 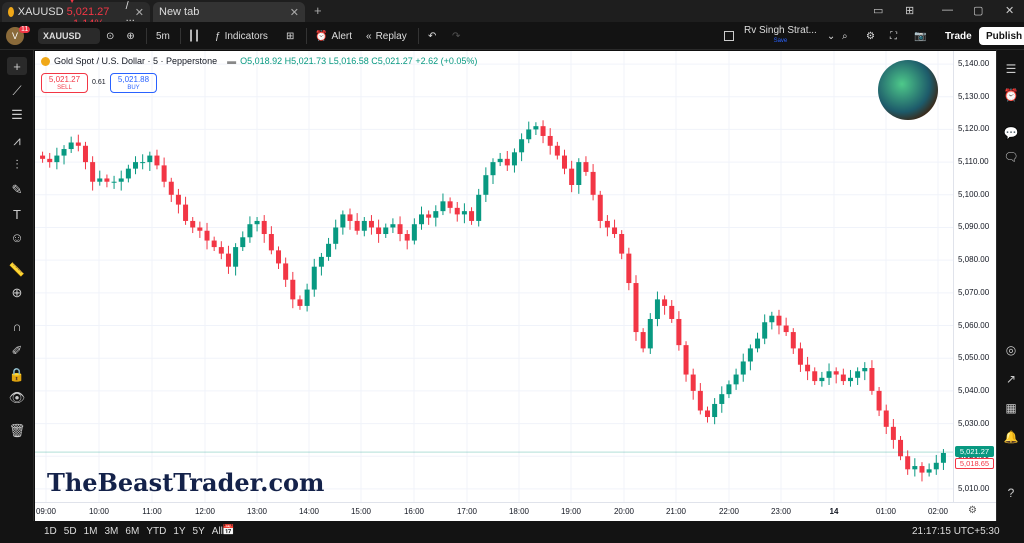 I want to click on compare-icon: ⊙, so click(x=110, y=36).